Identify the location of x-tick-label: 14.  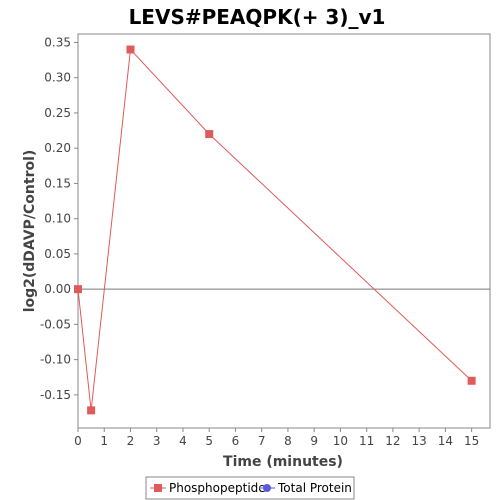
(445, 441).